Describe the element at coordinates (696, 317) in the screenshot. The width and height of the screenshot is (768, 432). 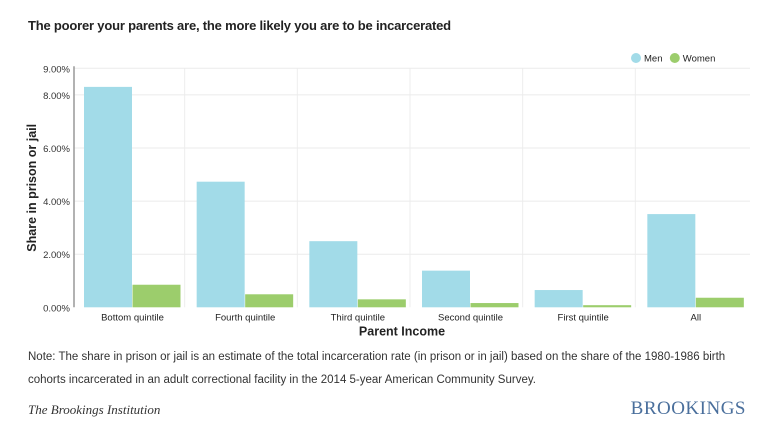
I see `x-tick-label: All` at that location.